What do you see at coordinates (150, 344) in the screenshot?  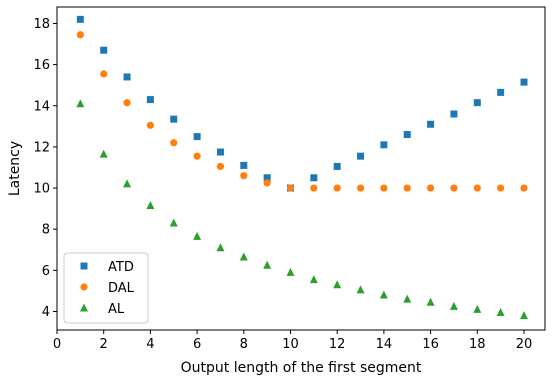 I see `x-tick-label: 4` at bounding box center [150, 344].